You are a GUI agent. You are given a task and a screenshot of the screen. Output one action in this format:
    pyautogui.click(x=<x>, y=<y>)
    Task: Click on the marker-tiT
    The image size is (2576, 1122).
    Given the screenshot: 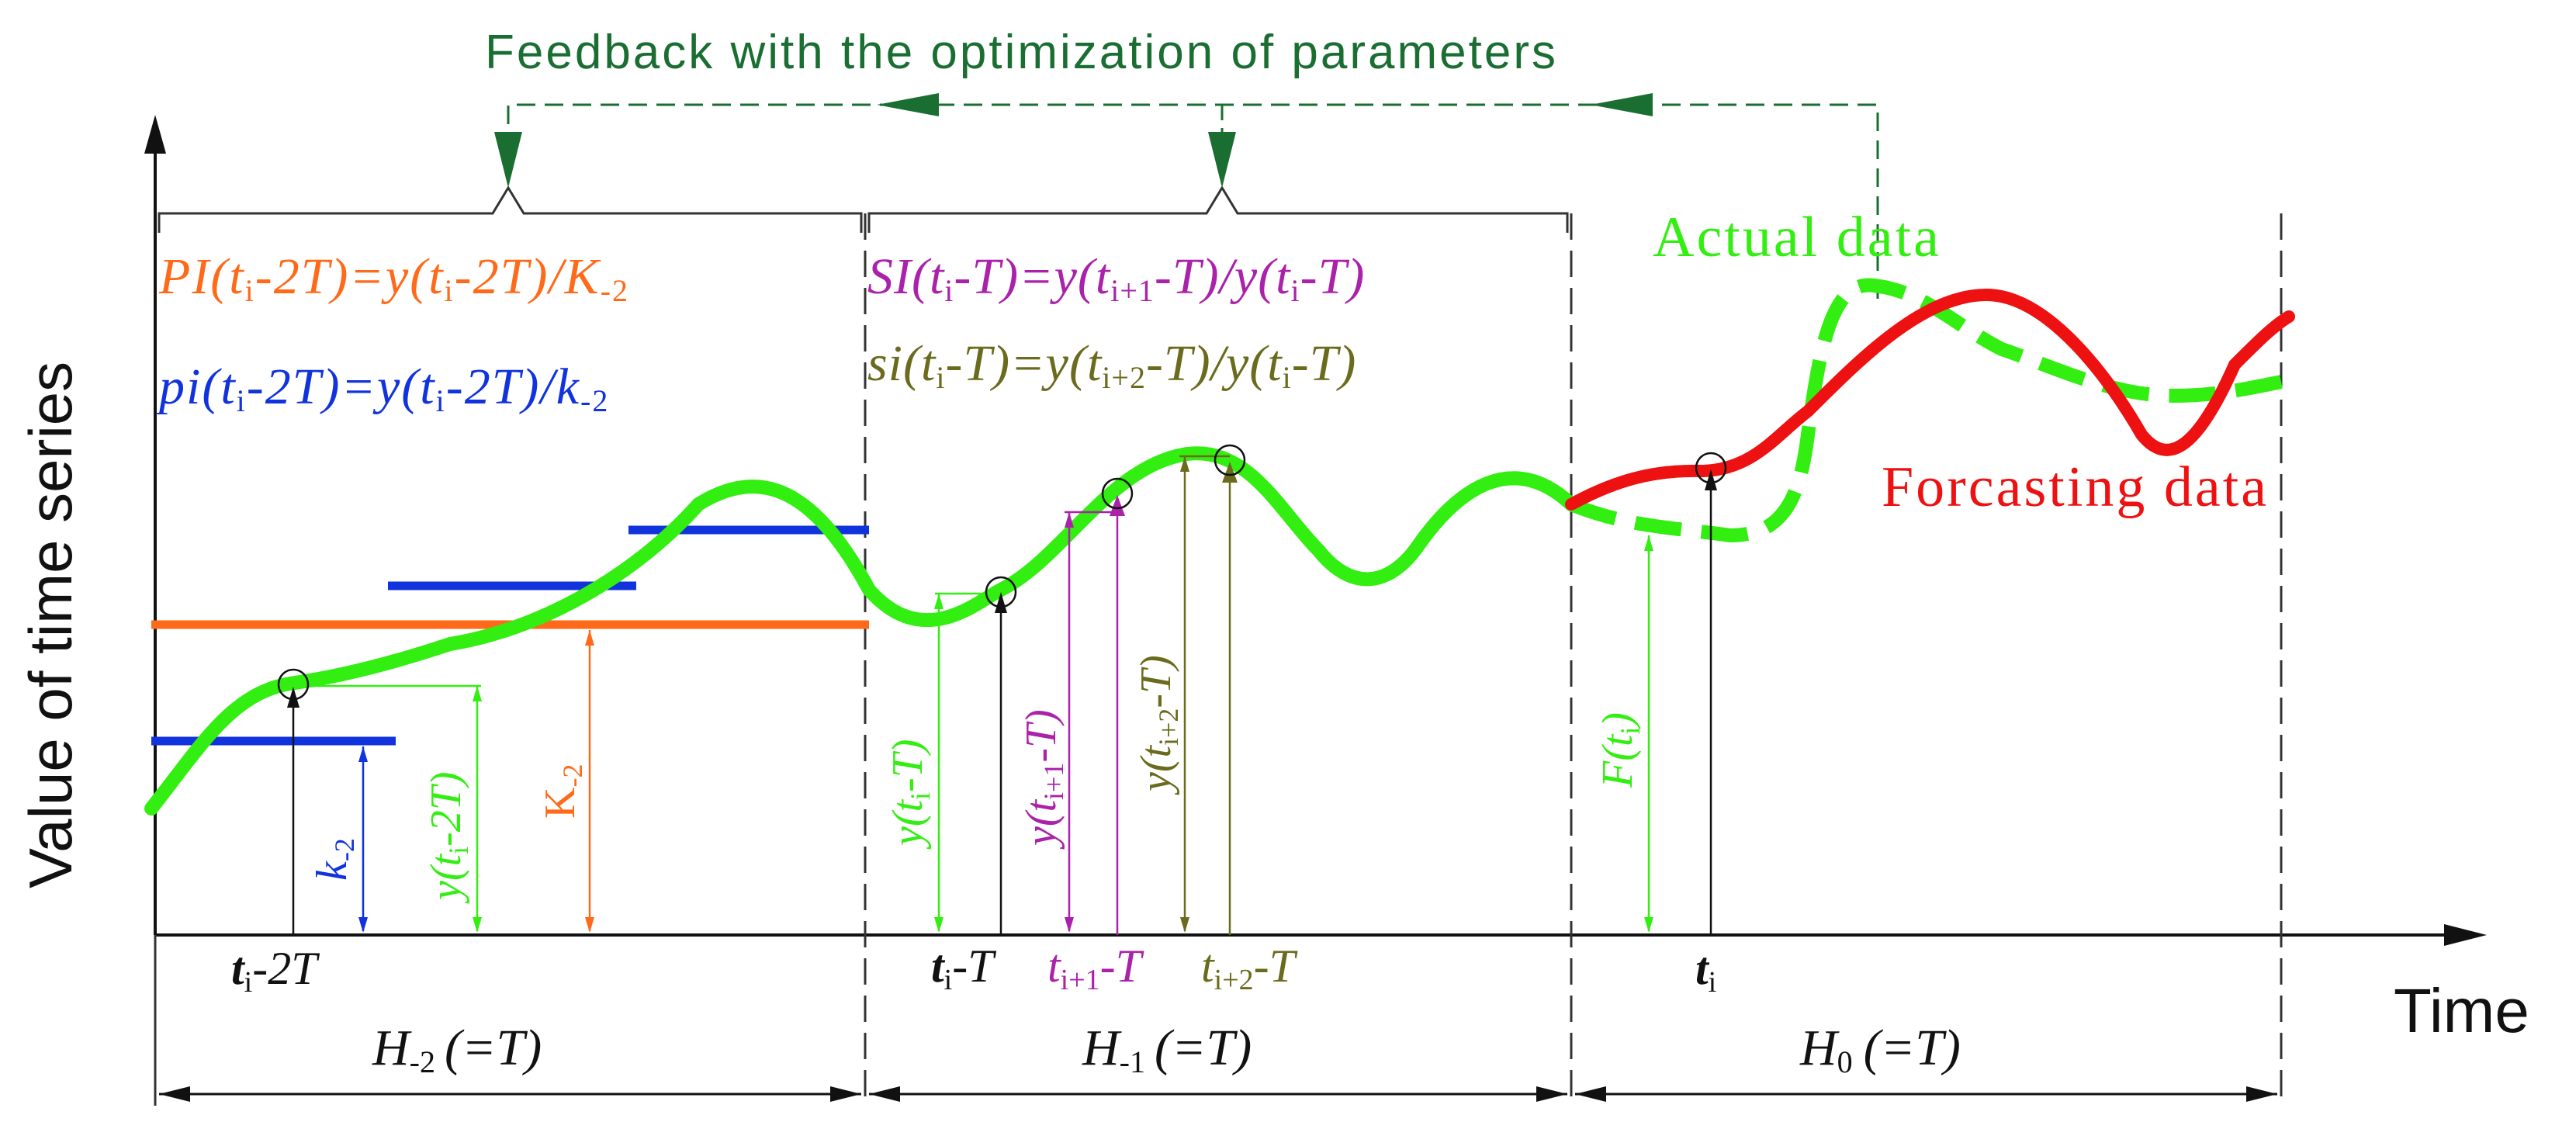 What is the action you would take?
    pyautogui.click(x=1001, y=592)
    